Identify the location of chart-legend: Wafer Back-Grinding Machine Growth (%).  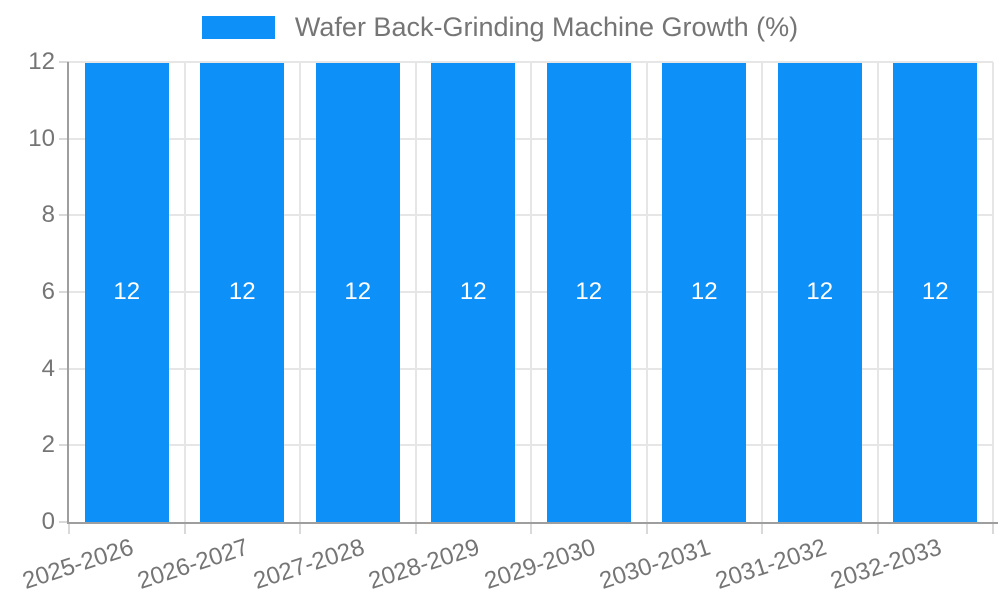
(500, 27).